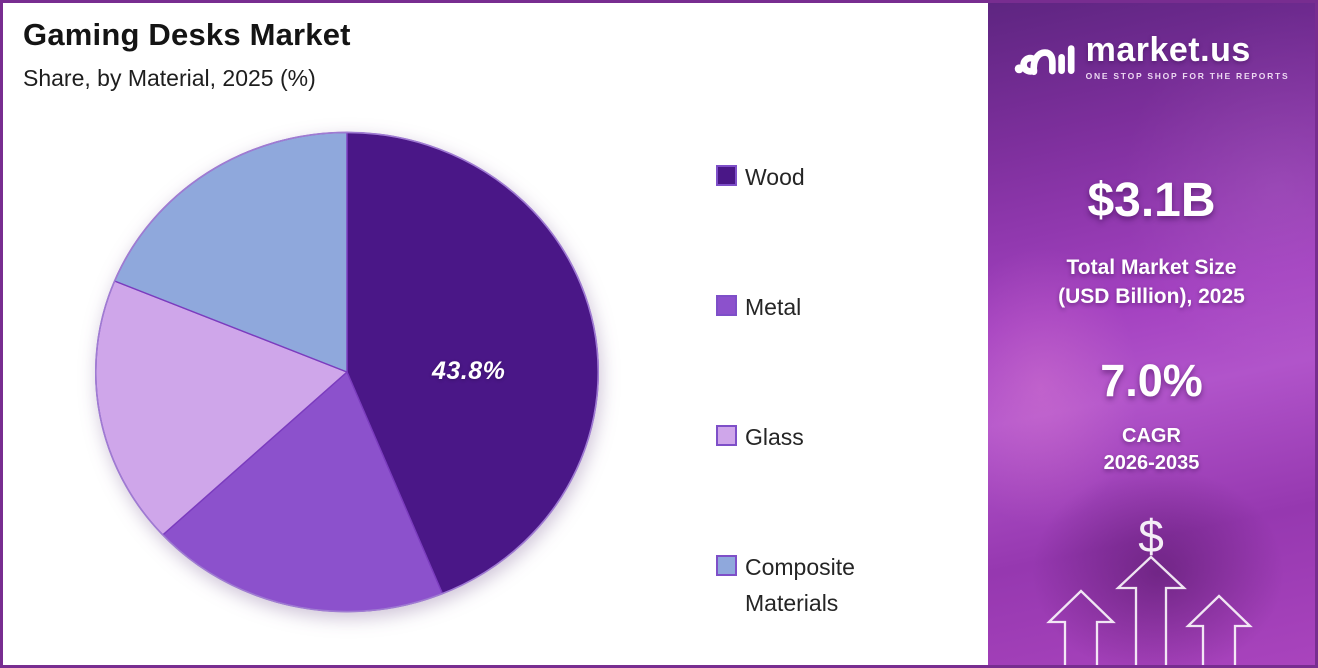  I want to click on page-title: Gaming Desks Market, so click(187, 34).